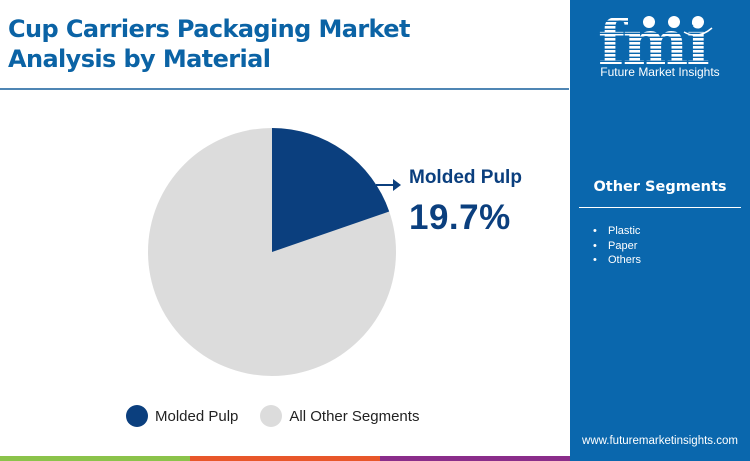  Describe the element at coordinates (475, 458) in the screenshot. I see `bar-segment-purple` at that location.